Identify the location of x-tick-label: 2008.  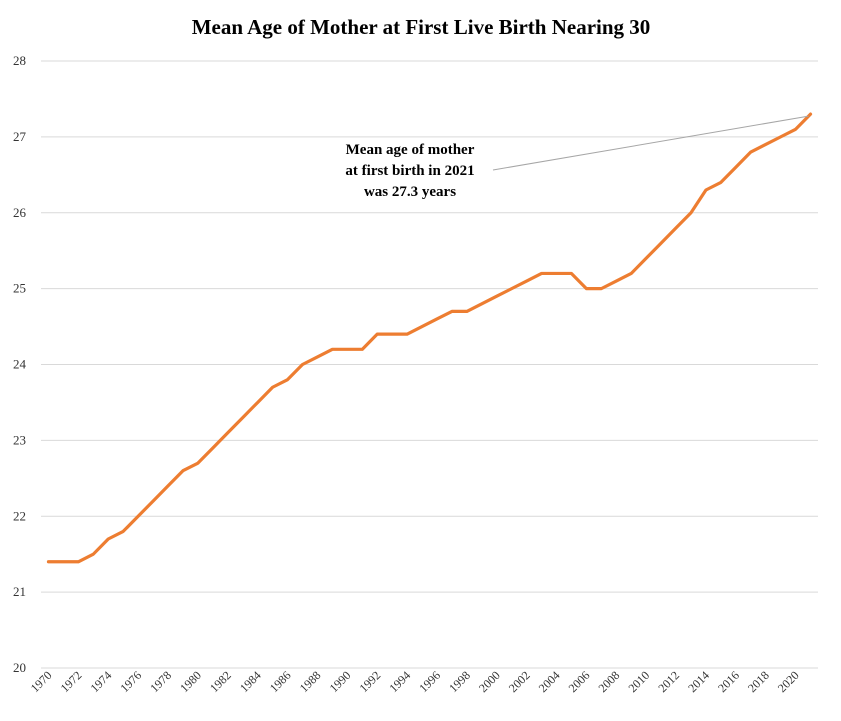
(609, 681).